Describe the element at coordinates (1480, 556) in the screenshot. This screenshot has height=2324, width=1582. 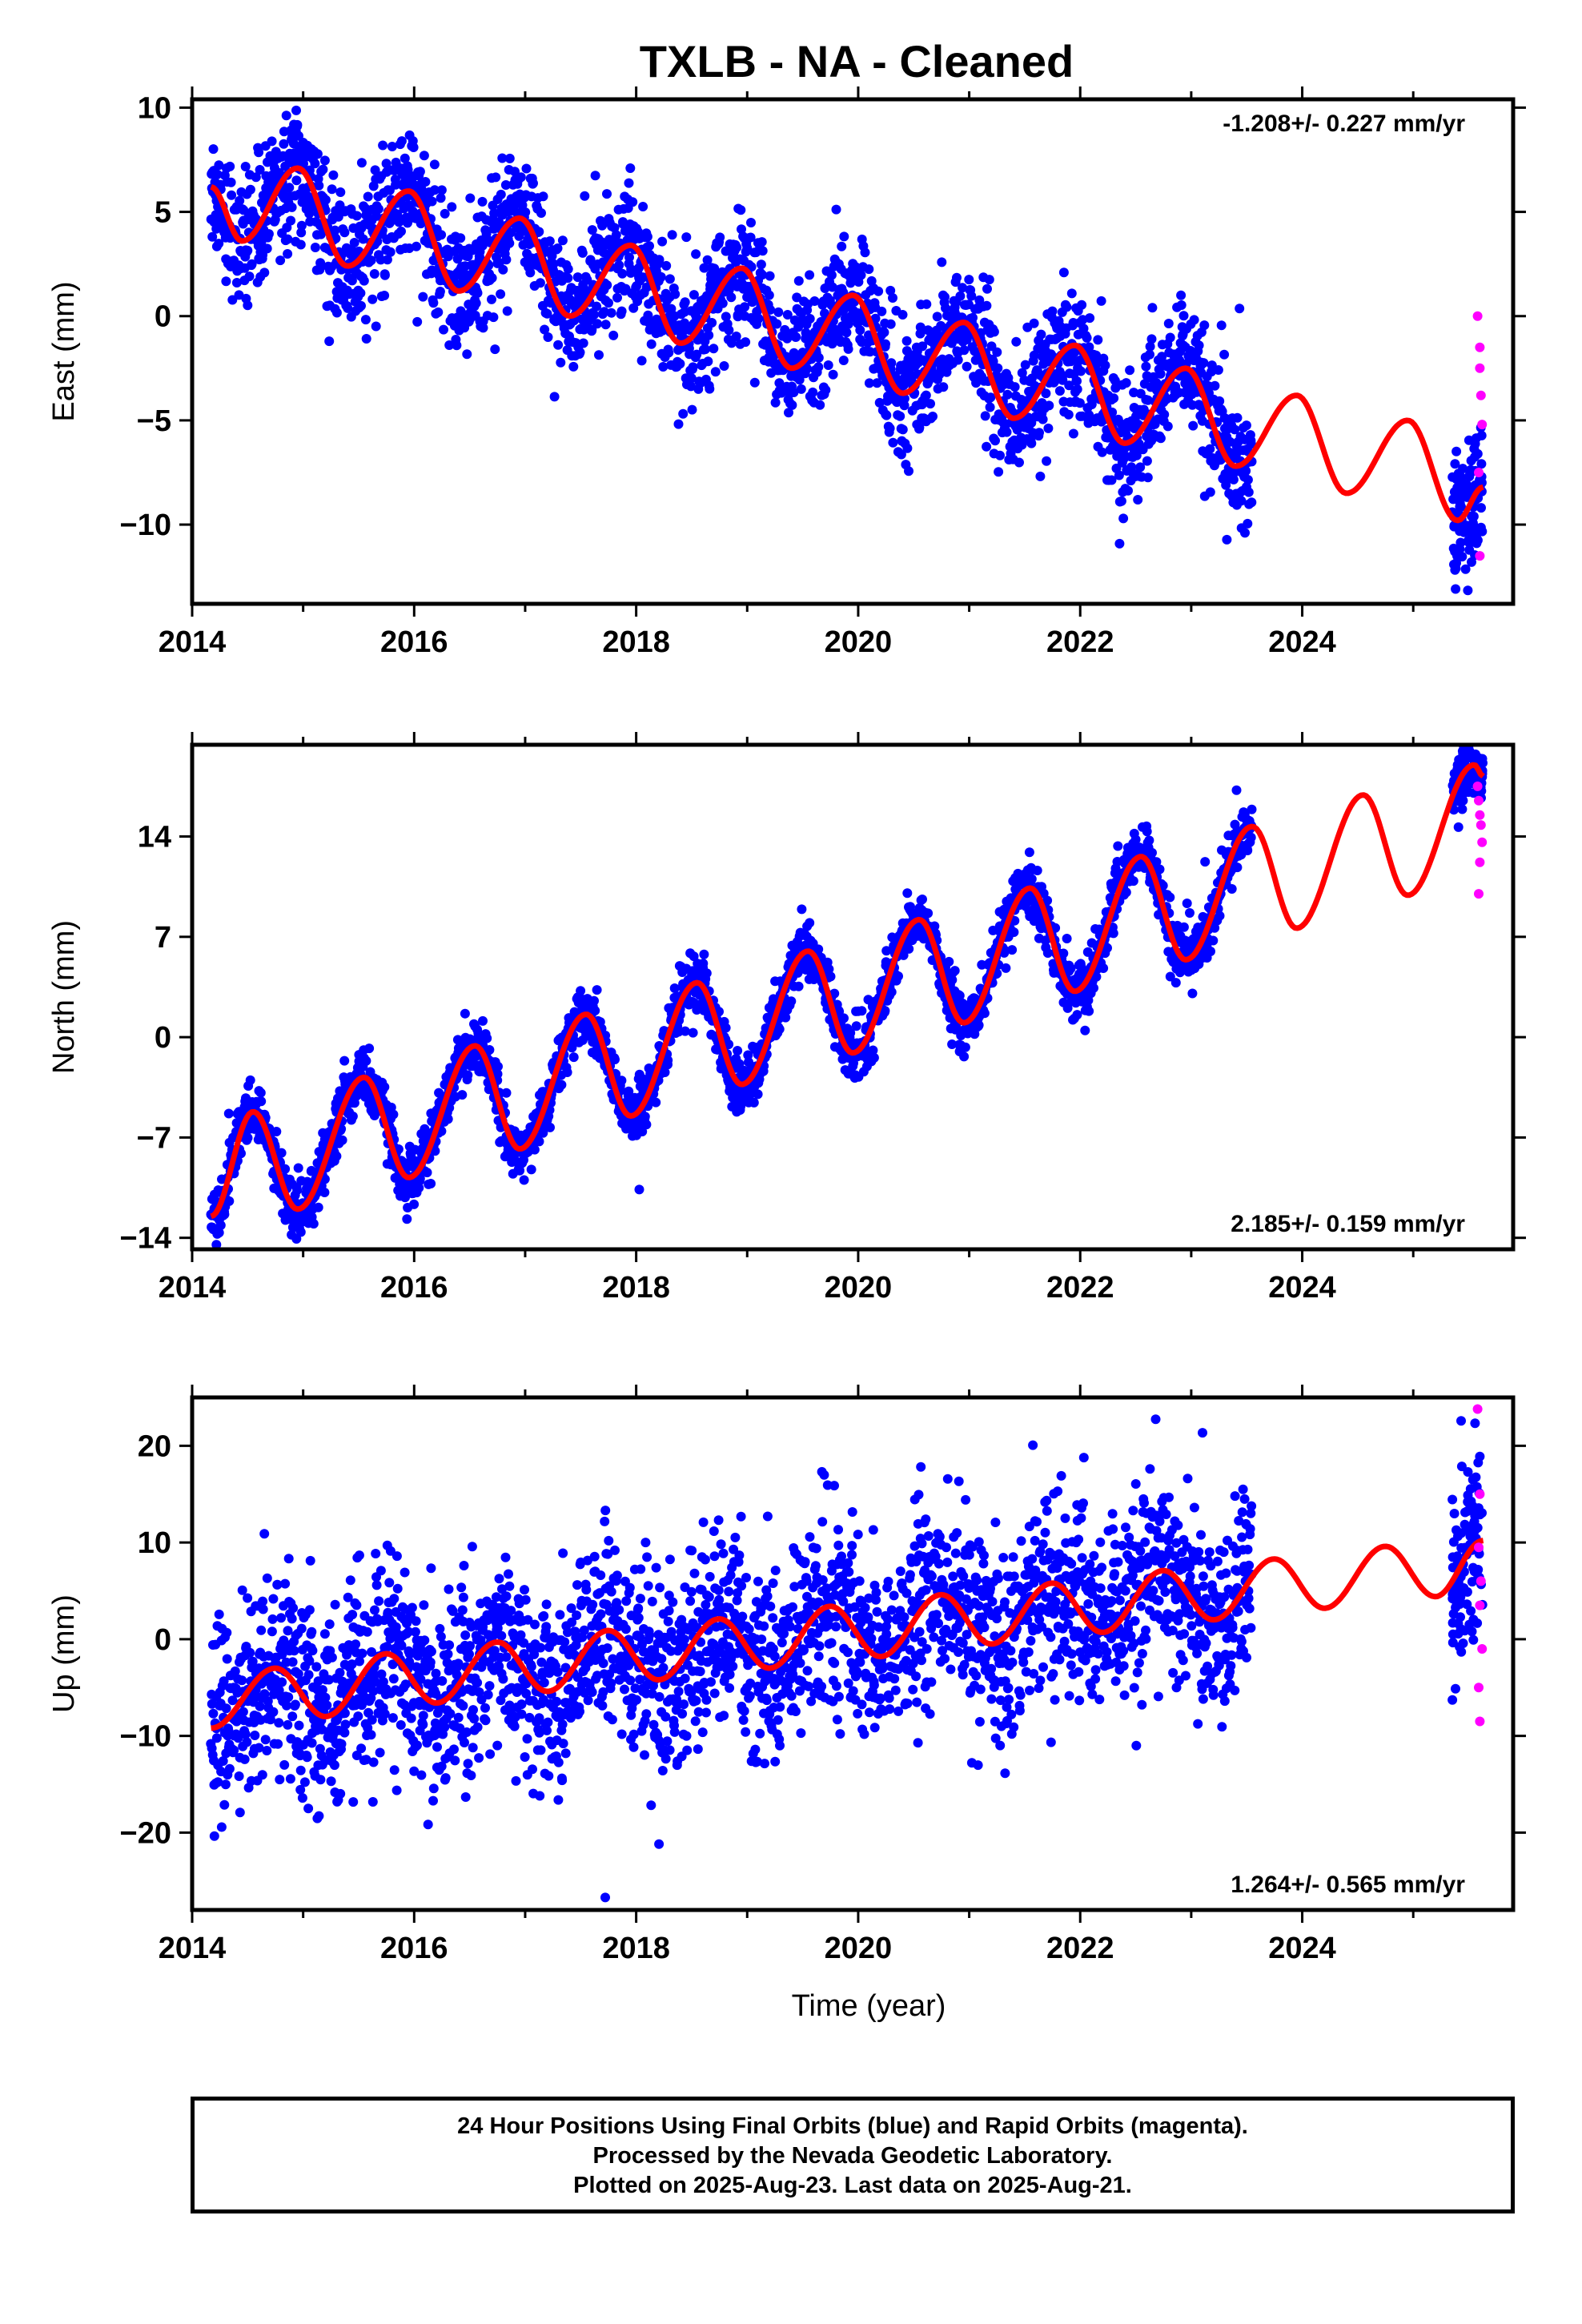
I see `rapid-point` at that location.